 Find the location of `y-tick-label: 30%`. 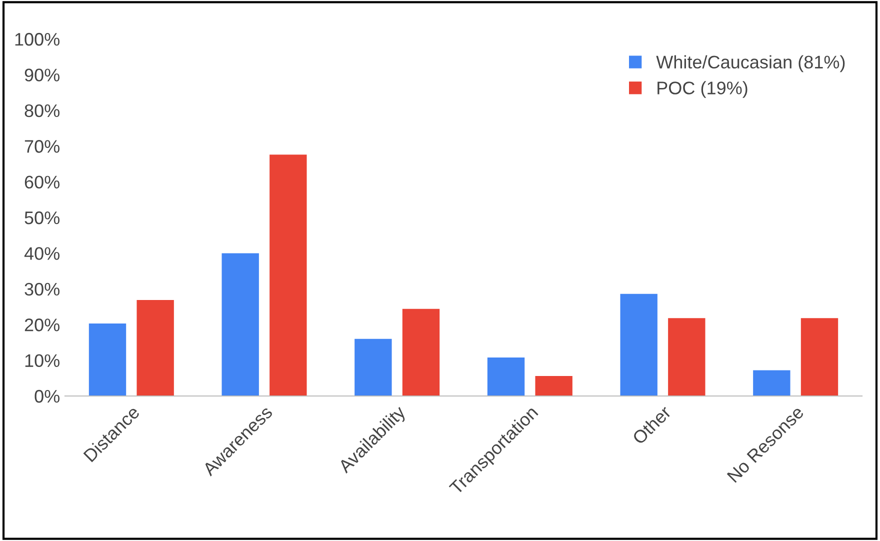

y-tick-label: 30% is located at coordinates (42, 289).